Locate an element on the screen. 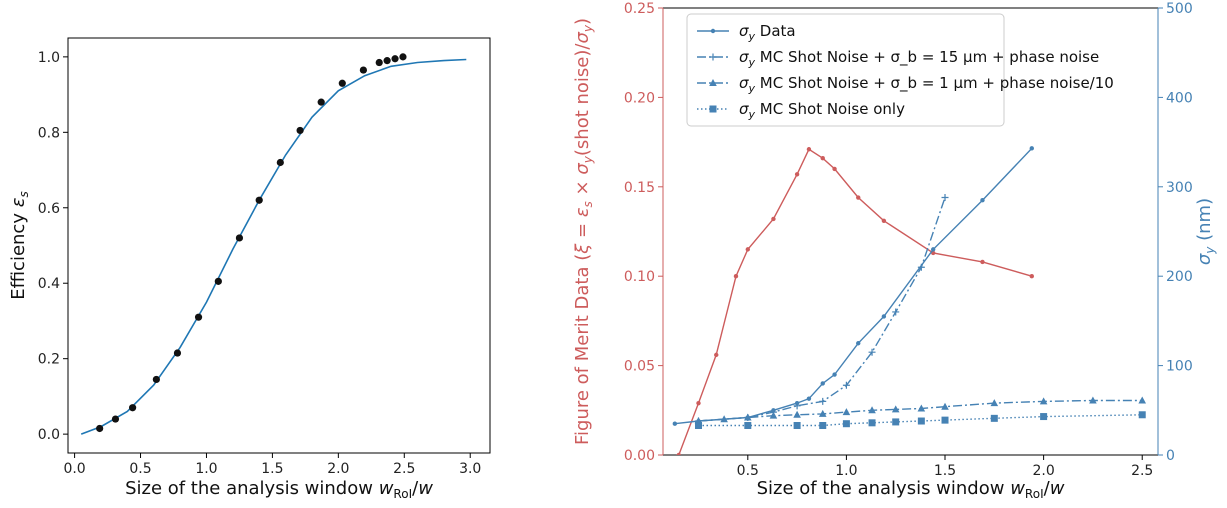 This screenshot has width=1227, height=508. legend-label-0: σy Data is located at coordinates (767, 32).